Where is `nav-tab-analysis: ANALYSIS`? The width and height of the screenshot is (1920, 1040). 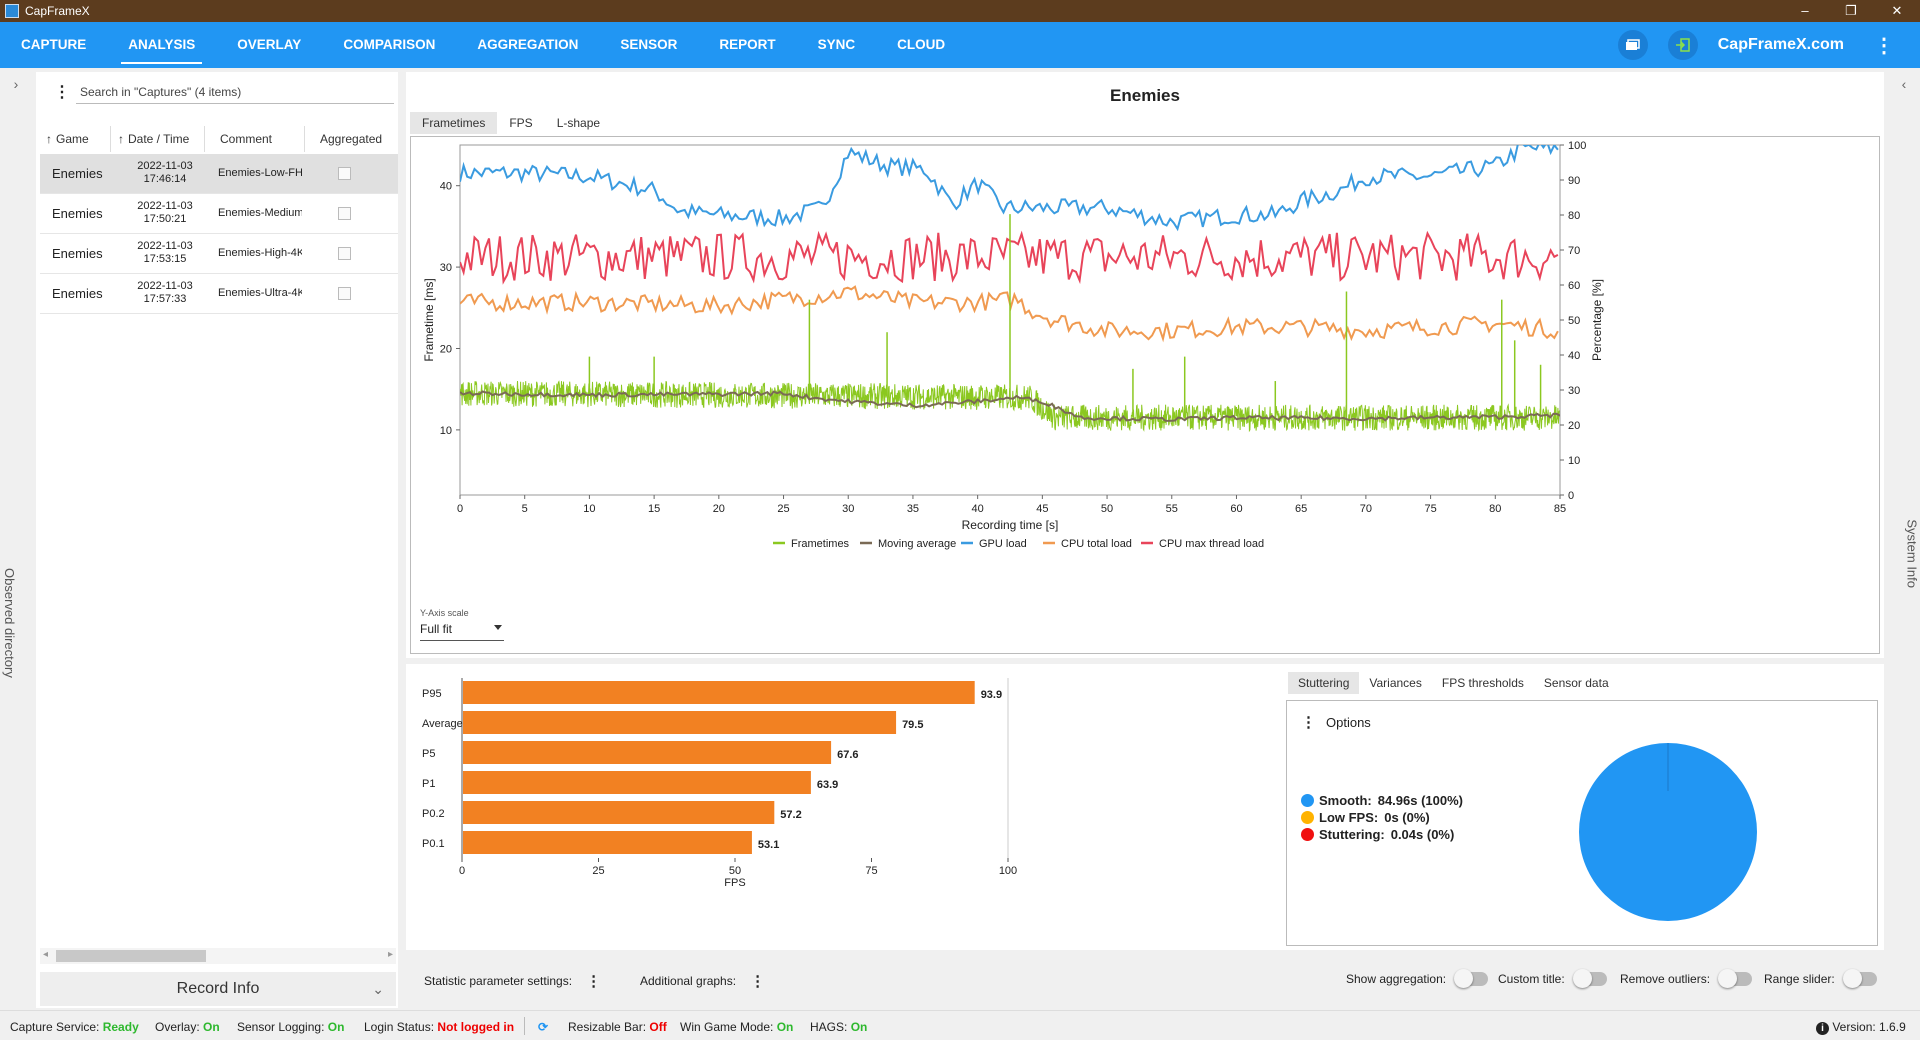 nav-tab-analysis: ANALYSIS is located at coordinates (161, 45).